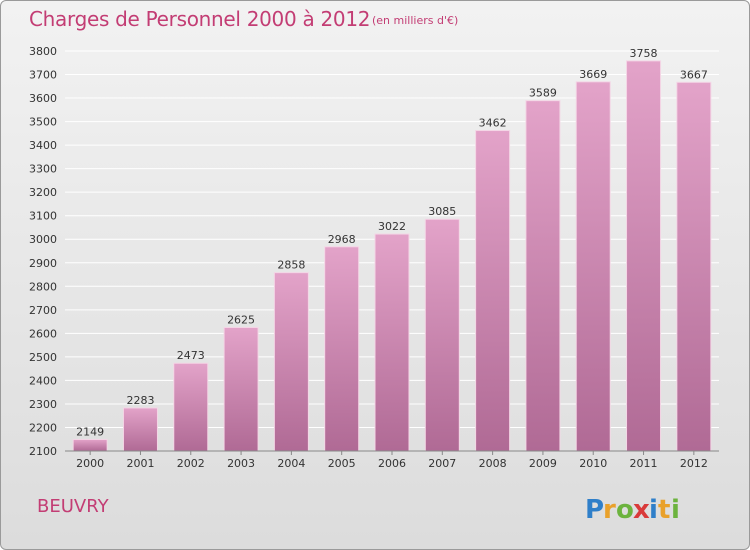 The width and height of the screenshot is (750, 550). I want to click on x-tick-label: 2008, so click(493, 463).